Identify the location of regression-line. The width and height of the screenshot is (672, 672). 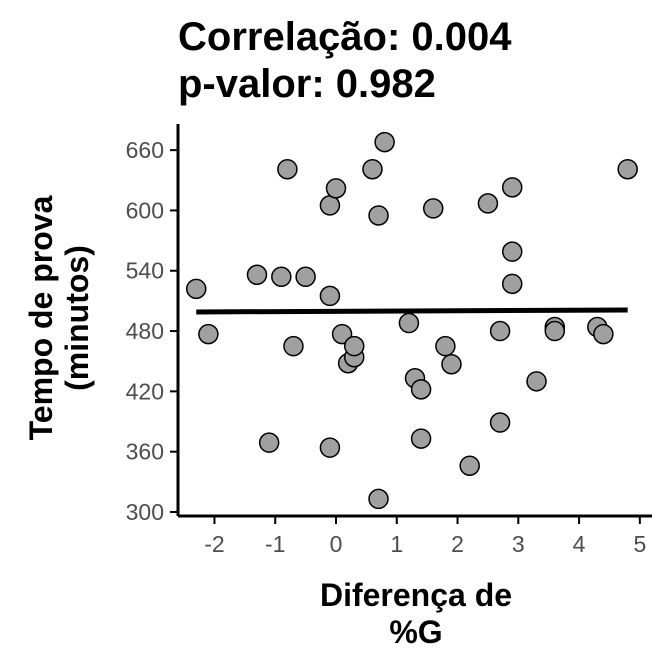
(412, 311).